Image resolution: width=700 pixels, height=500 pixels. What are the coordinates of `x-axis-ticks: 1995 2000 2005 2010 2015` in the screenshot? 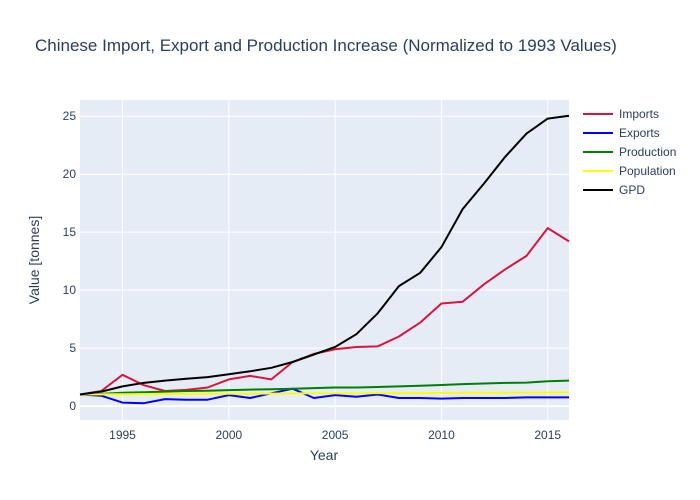 It's located at (335, 435).